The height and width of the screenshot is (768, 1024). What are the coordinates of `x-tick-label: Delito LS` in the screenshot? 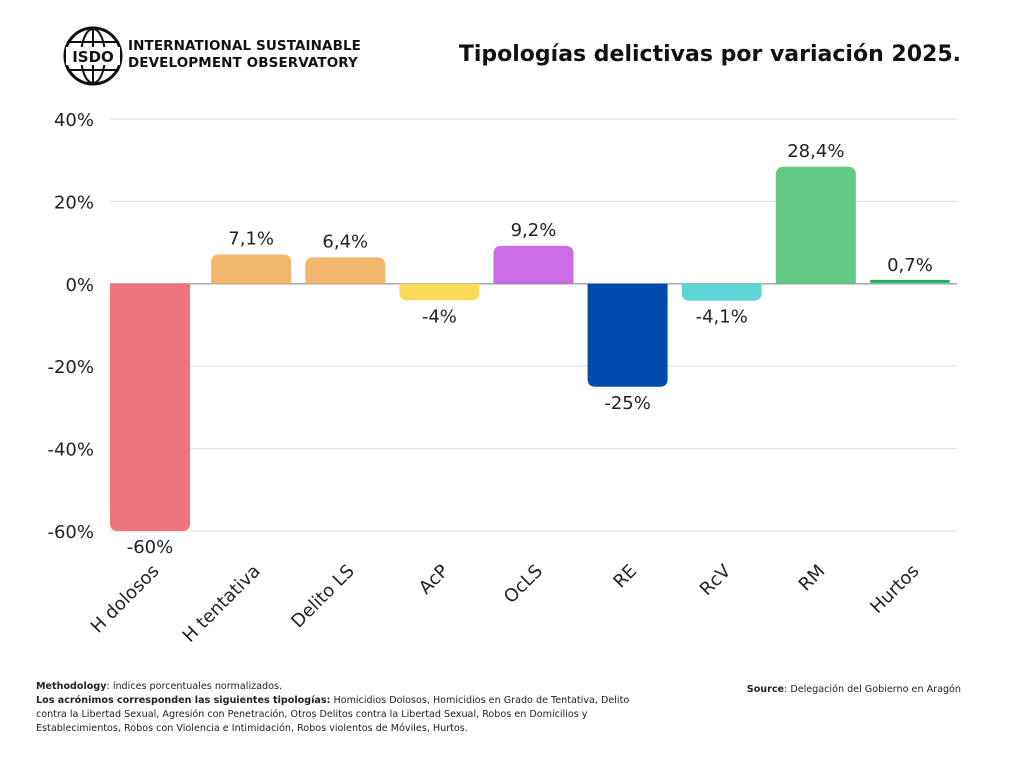 It's located at (323, 597).